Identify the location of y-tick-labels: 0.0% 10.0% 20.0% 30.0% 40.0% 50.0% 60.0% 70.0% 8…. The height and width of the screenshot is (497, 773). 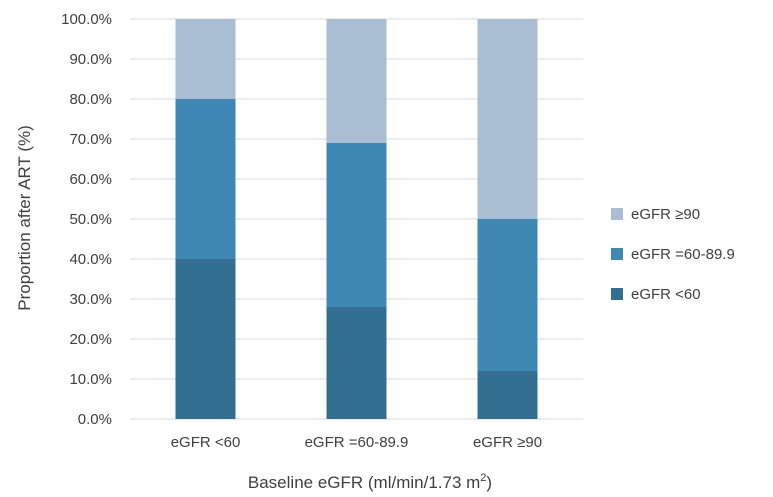
(86, 219).